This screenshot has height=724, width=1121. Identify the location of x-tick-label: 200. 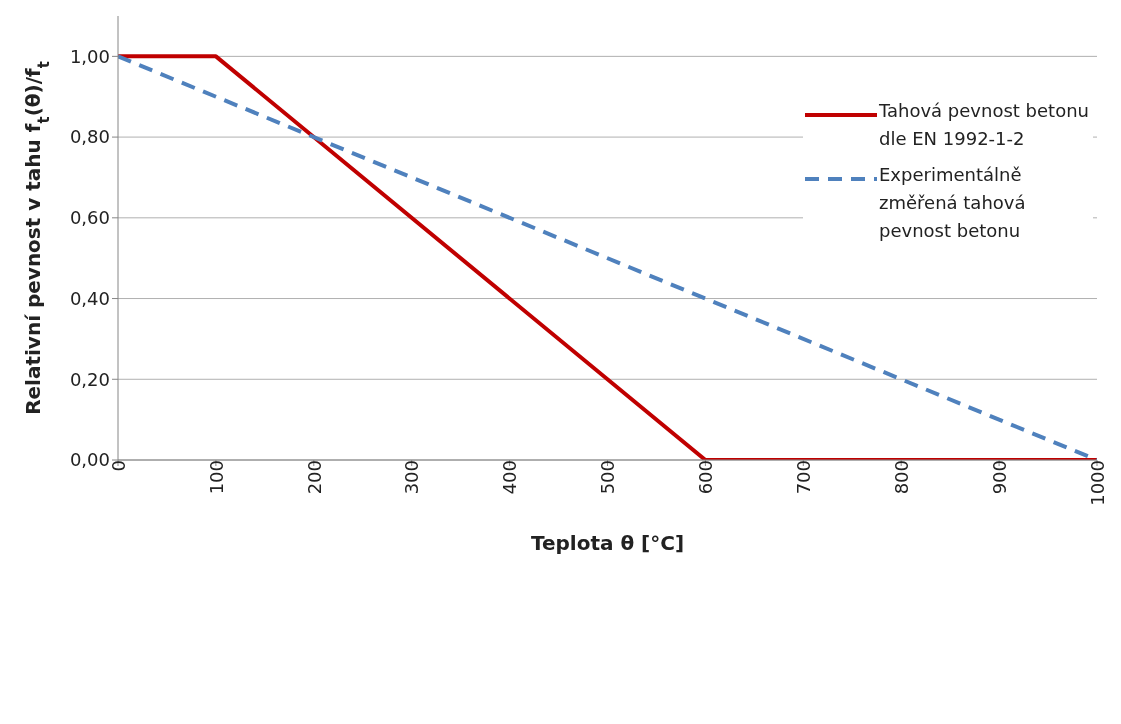
(314, 477).